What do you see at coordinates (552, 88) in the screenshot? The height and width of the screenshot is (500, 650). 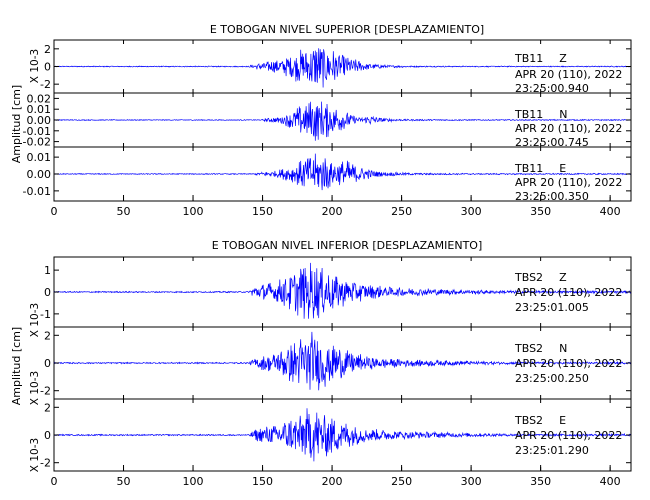 I see `time-label: 23:25:00.940` at bounding box center [552, 88].